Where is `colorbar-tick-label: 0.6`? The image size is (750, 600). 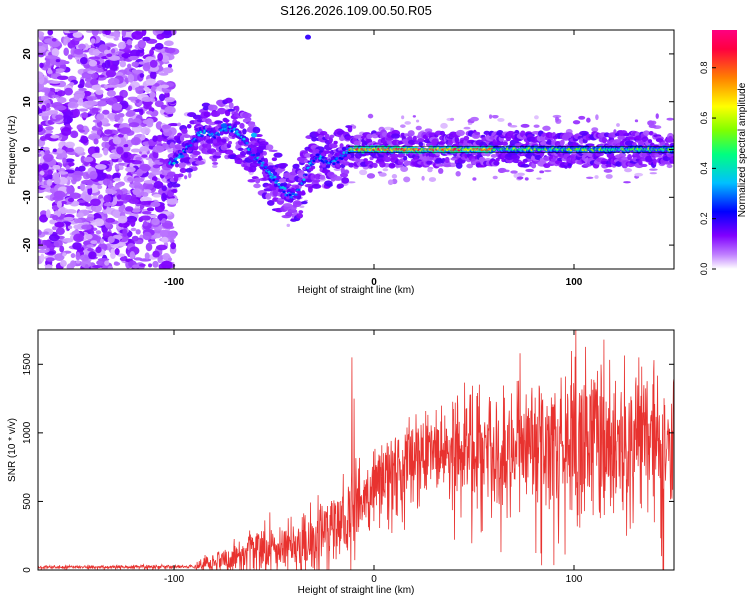
colorbar-tick-label: 0.6 is located at coordinates (704, 118).